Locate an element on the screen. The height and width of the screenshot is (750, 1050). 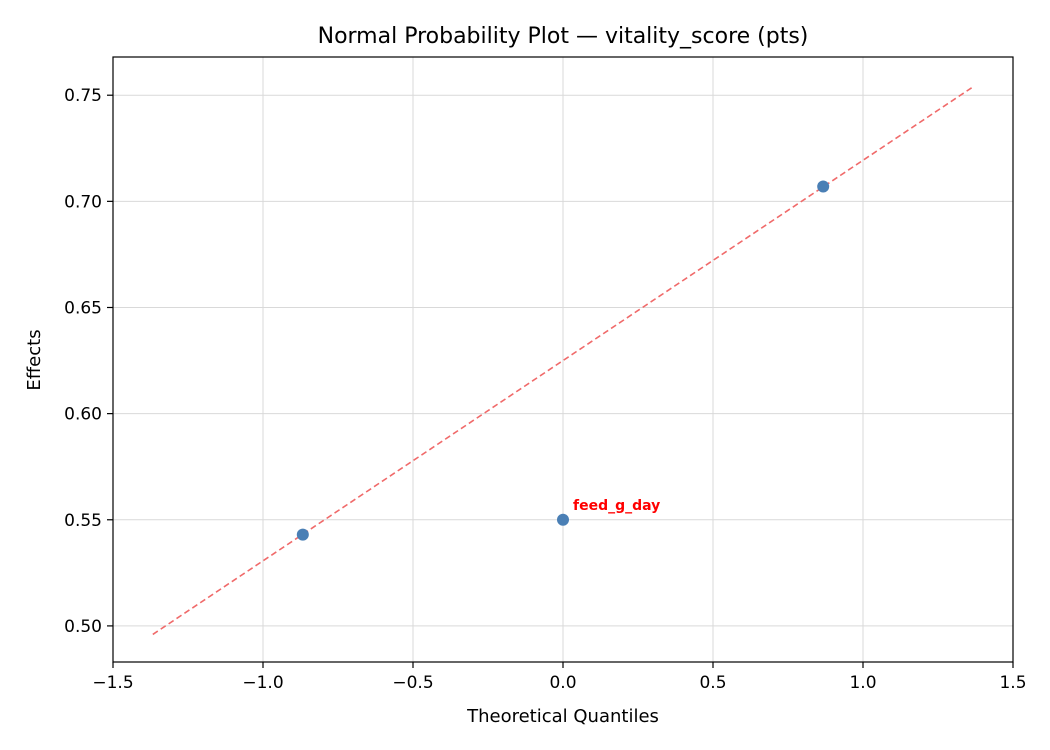
y-tick-label: 0.65 is located at coordinates (83, 308).